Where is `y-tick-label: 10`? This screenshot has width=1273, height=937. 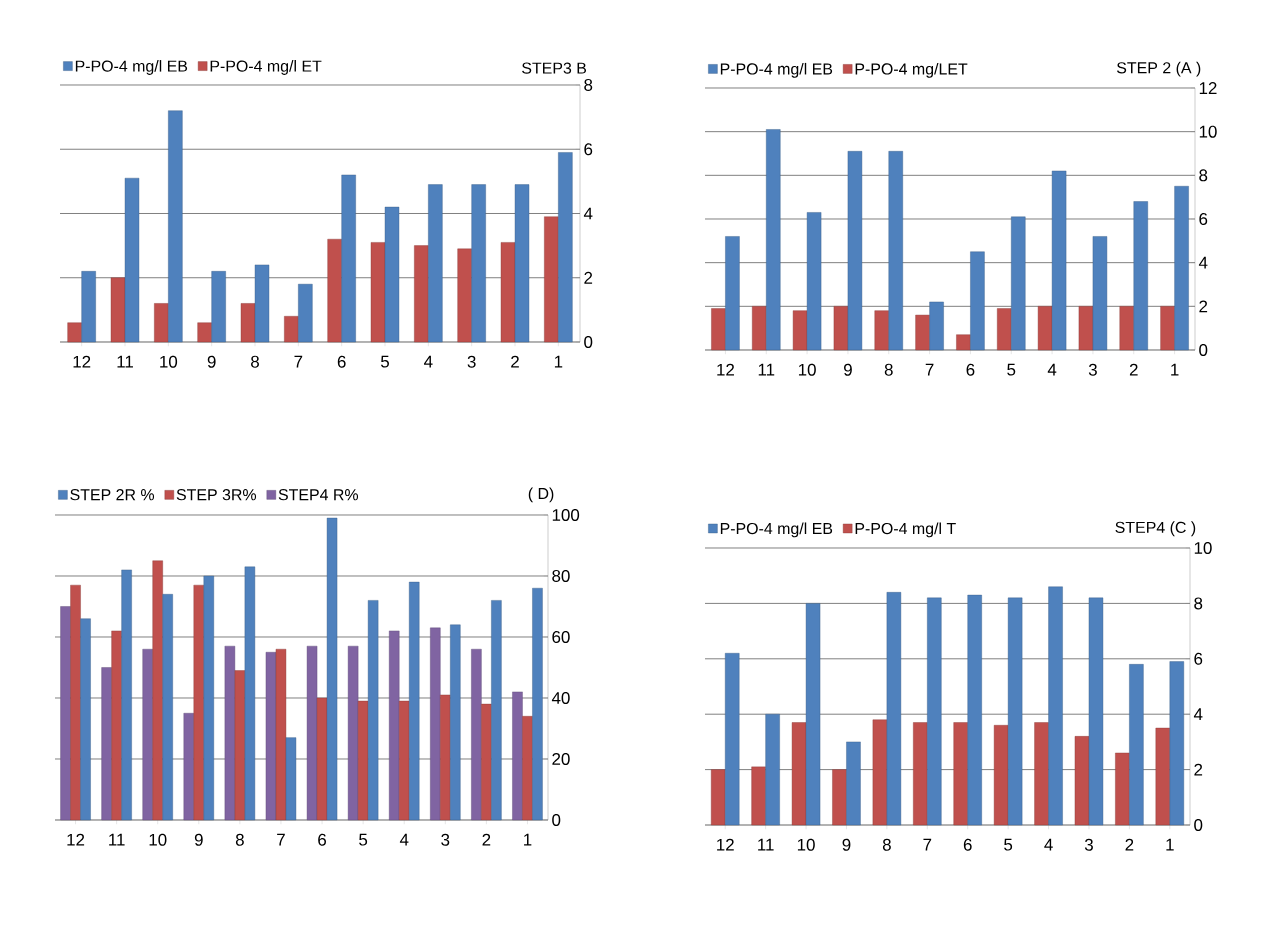
y-tick-label: 10 is located at coordinates (1203, 548).